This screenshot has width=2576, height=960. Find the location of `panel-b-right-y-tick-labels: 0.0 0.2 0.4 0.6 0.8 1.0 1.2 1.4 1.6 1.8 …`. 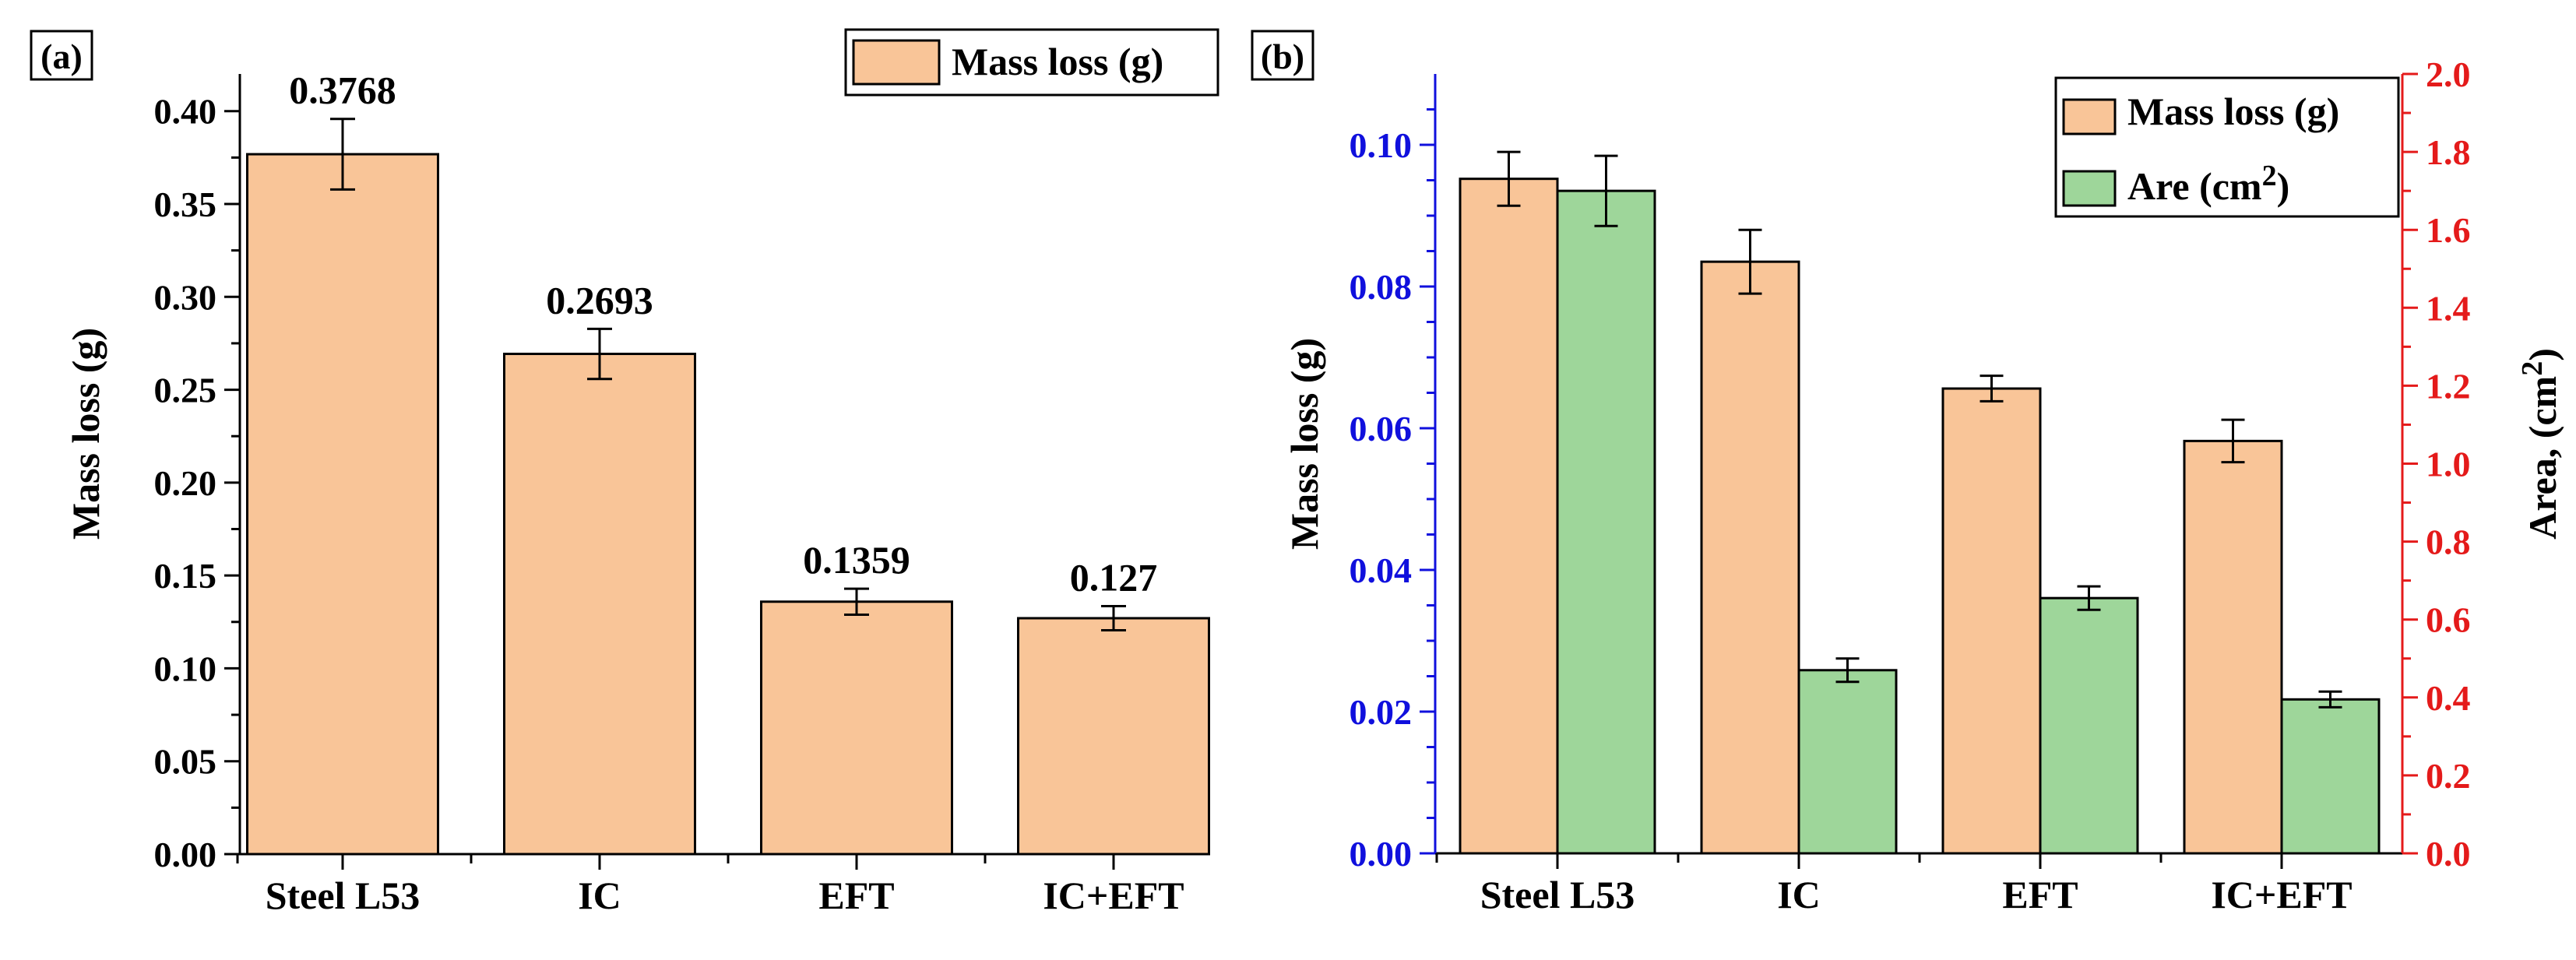

panel-b-right-y-tick-labels: 0.0 0.2 0.4 0.6 0.8 1.0 1.2 1.4 1.6 1.8 … is located at coordinates (2448, 465).